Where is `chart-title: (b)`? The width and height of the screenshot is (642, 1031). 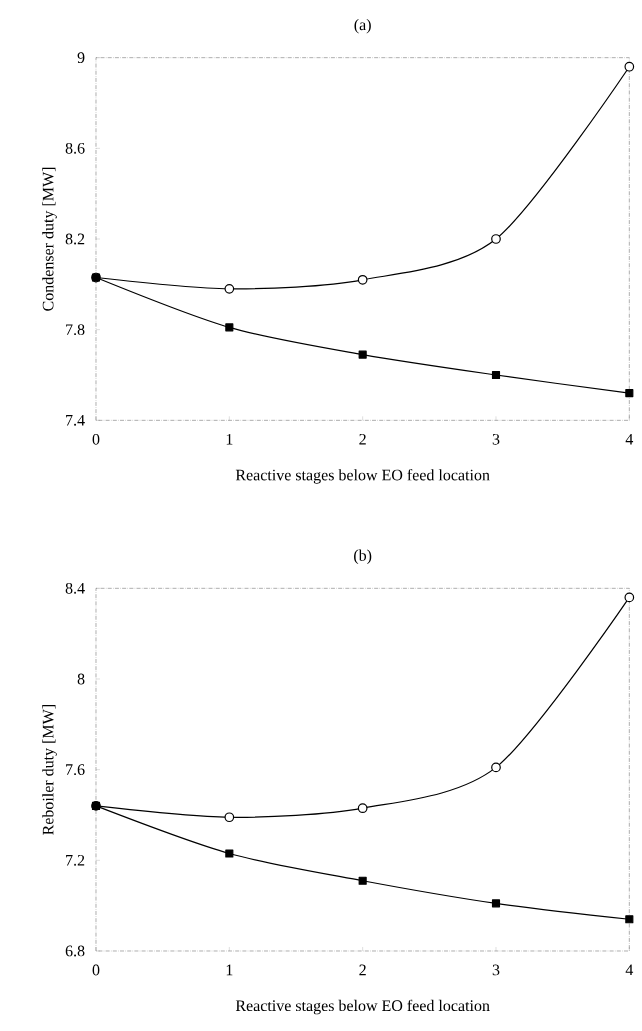
chart-title: (b) is located at coordinates (363, 557).